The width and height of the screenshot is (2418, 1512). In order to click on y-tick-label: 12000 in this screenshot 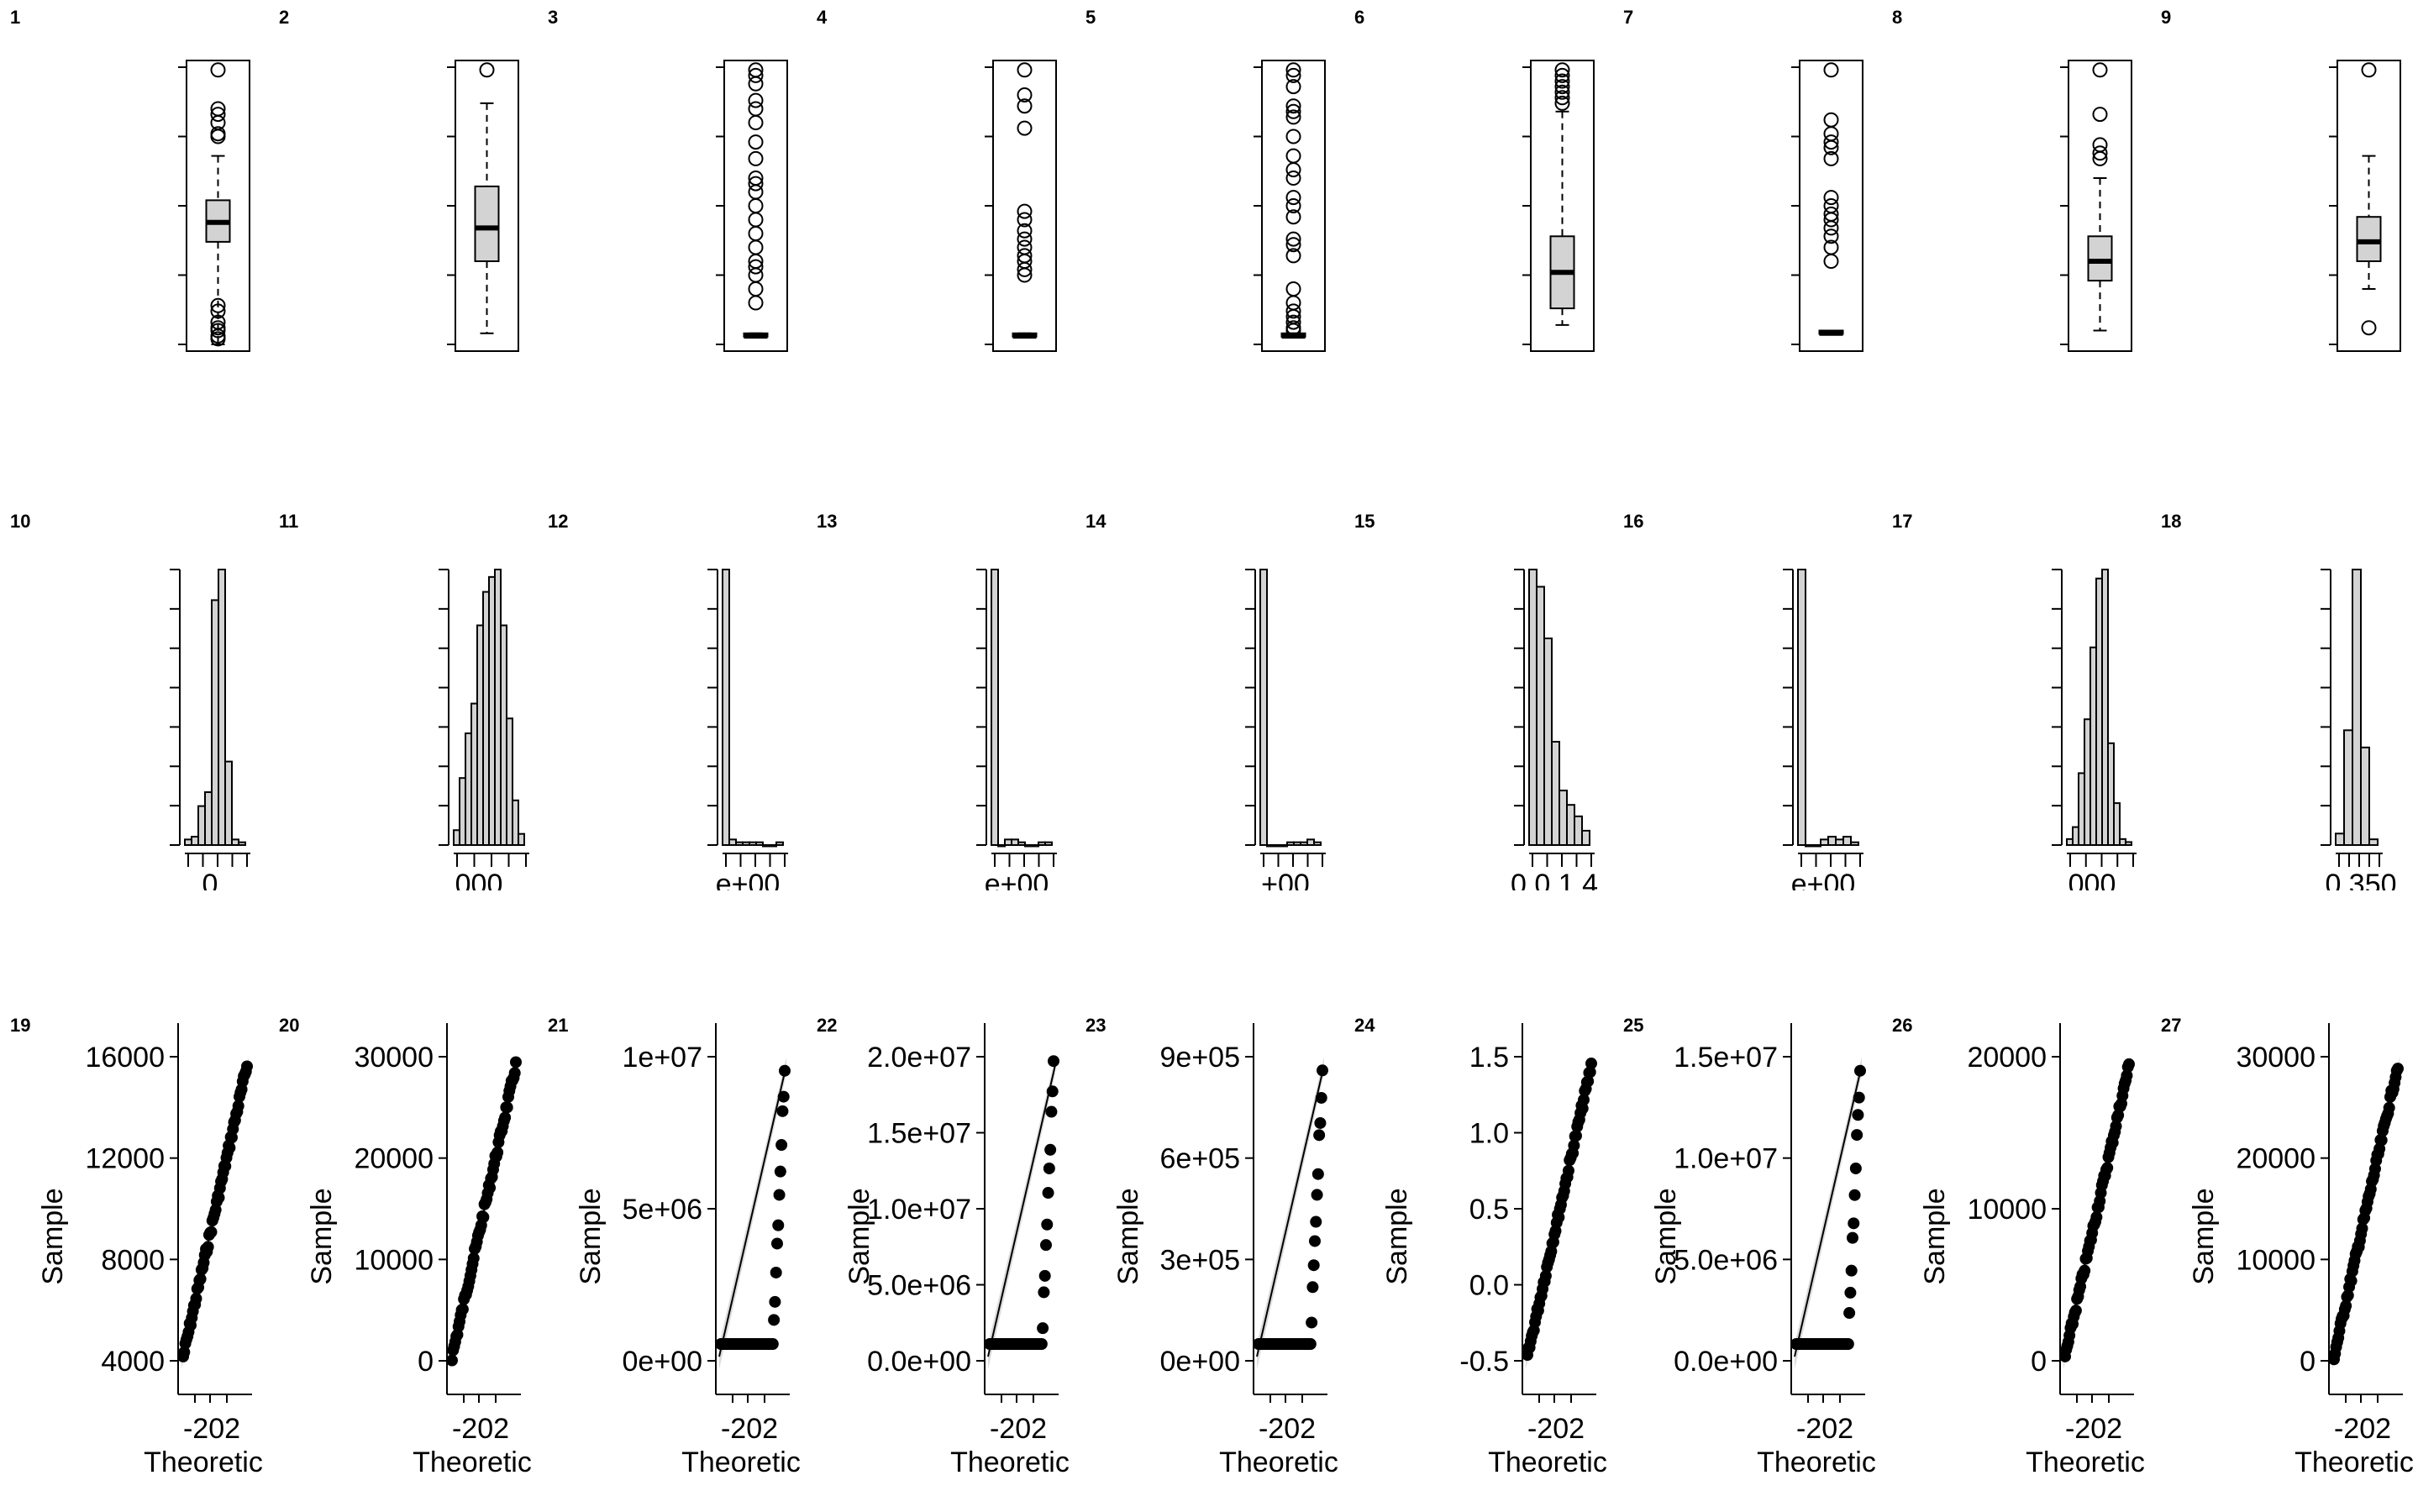, I will do `click(125, 1159)`.